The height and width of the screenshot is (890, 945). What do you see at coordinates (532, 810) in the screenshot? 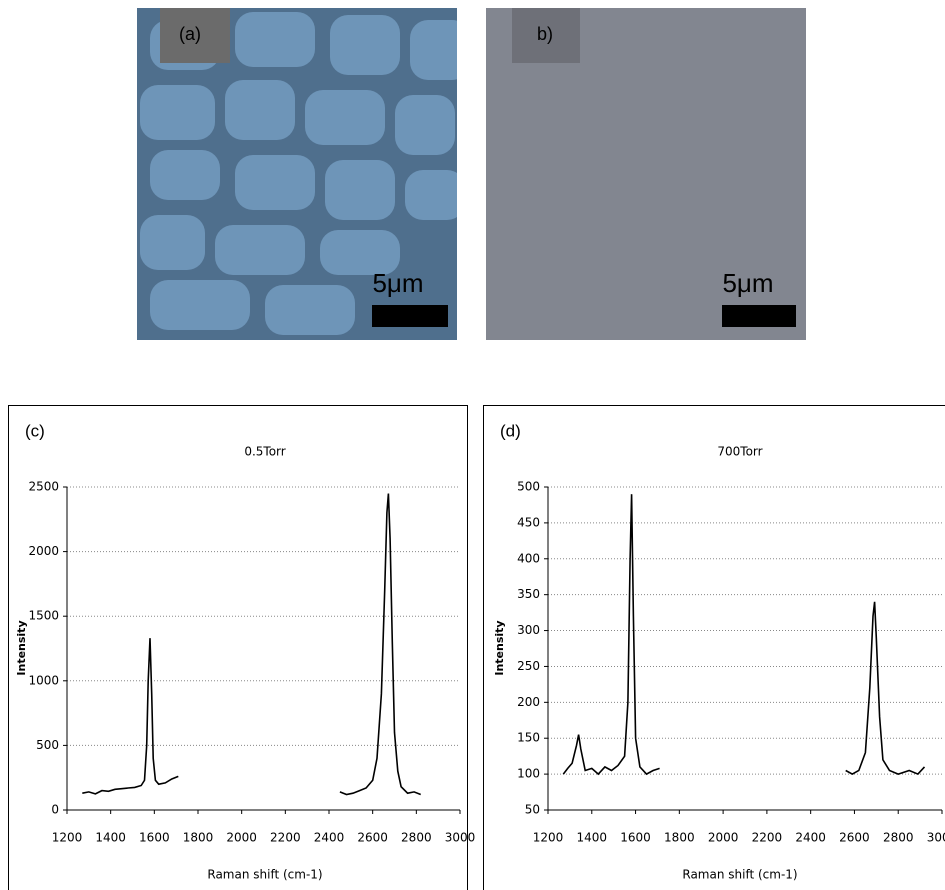
I see `y-tick-label: 50` at bounding box center [532, 810].